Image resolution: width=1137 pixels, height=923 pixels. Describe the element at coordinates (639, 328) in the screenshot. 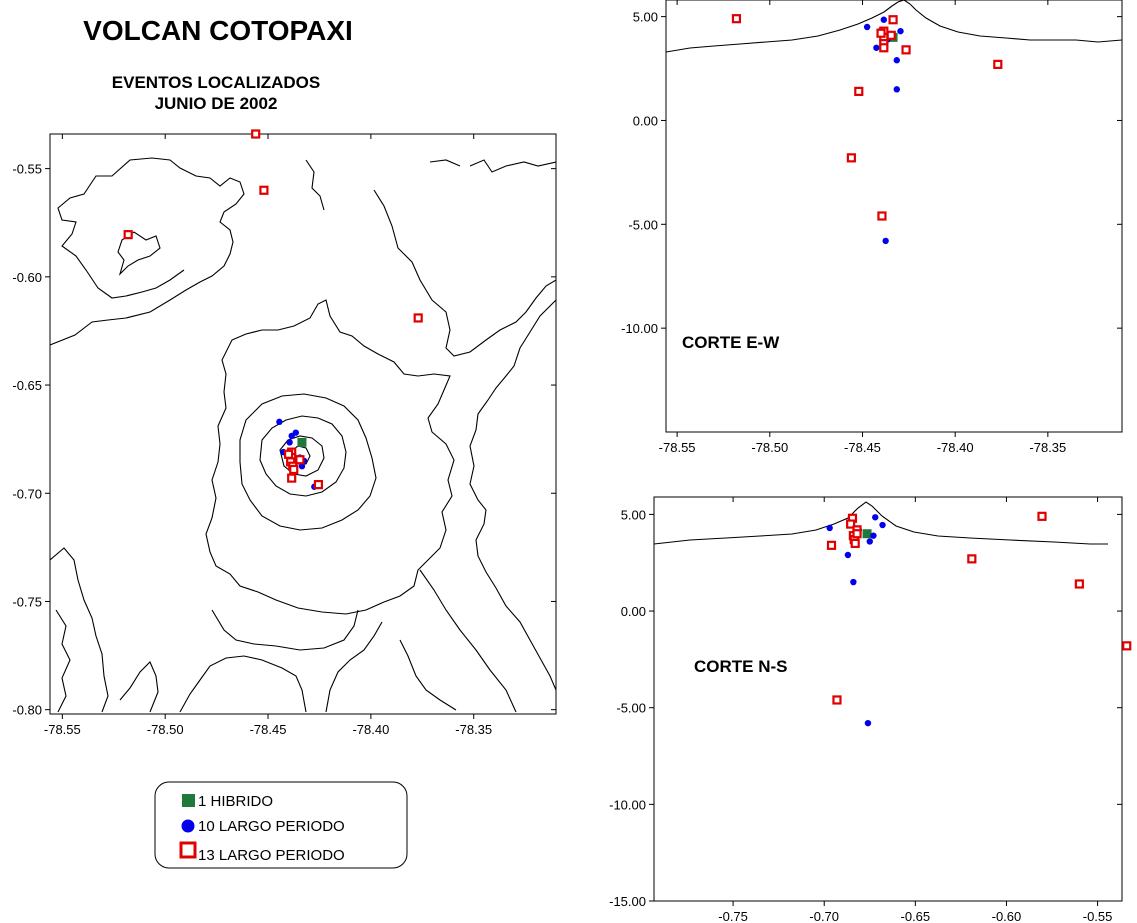

I see `y-tick-label: -10.00` at that location.